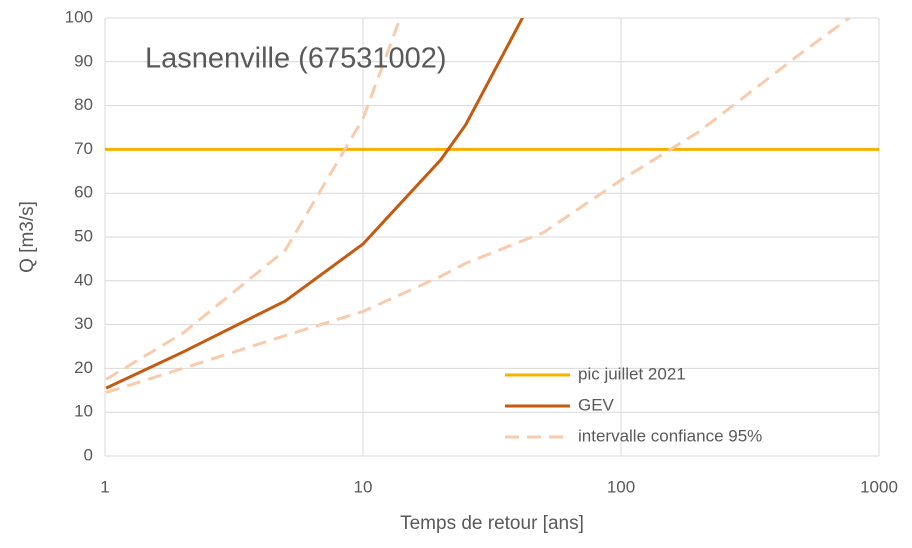  What do you see at coordinates (83, 235) in the screenshot?
I see `y-tick-label: 50` at bounding box center [83, 235].